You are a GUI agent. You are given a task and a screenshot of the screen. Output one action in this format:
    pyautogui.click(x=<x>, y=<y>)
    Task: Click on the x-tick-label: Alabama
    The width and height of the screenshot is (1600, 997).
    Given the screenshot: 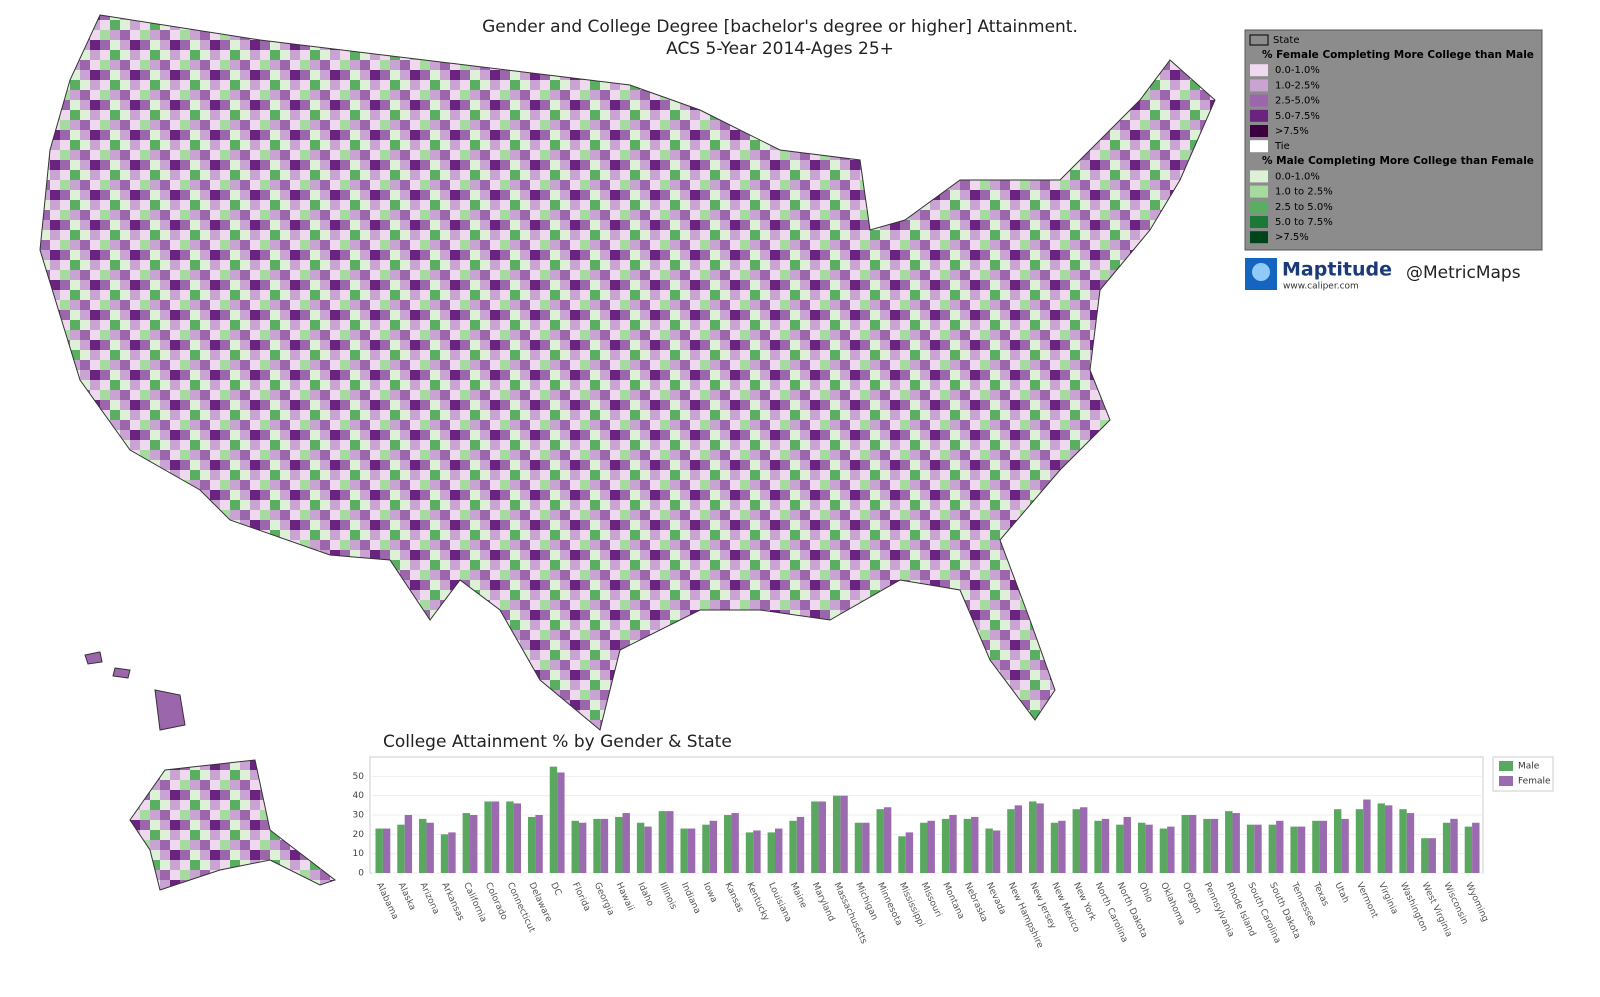 What is the action you would take?
    pyautogui.click(x=387, y=901)
    